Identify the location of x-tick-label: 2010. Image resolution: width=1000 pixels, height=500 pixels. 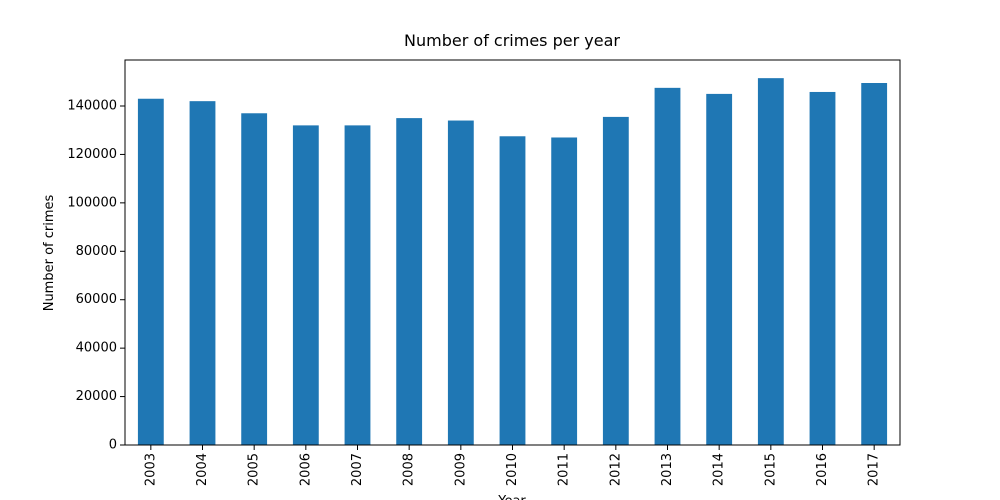
(512, 469).